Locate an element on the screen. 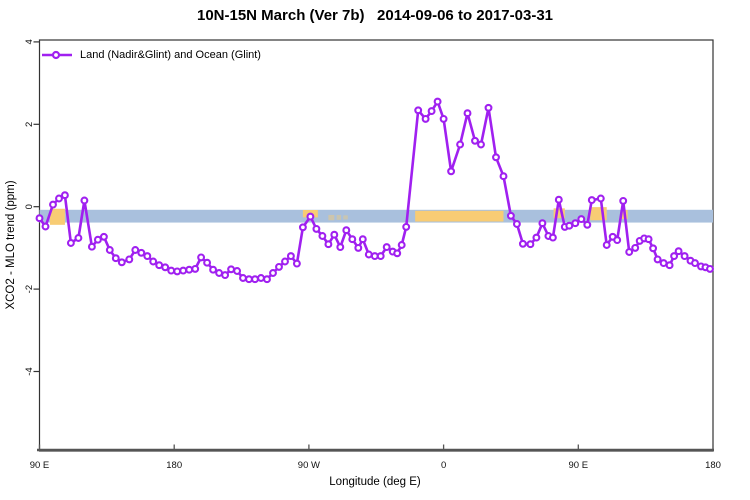  legend: Land (Nadir&Glint) and Ocean (Glint) is located at coordinates (151, 55).